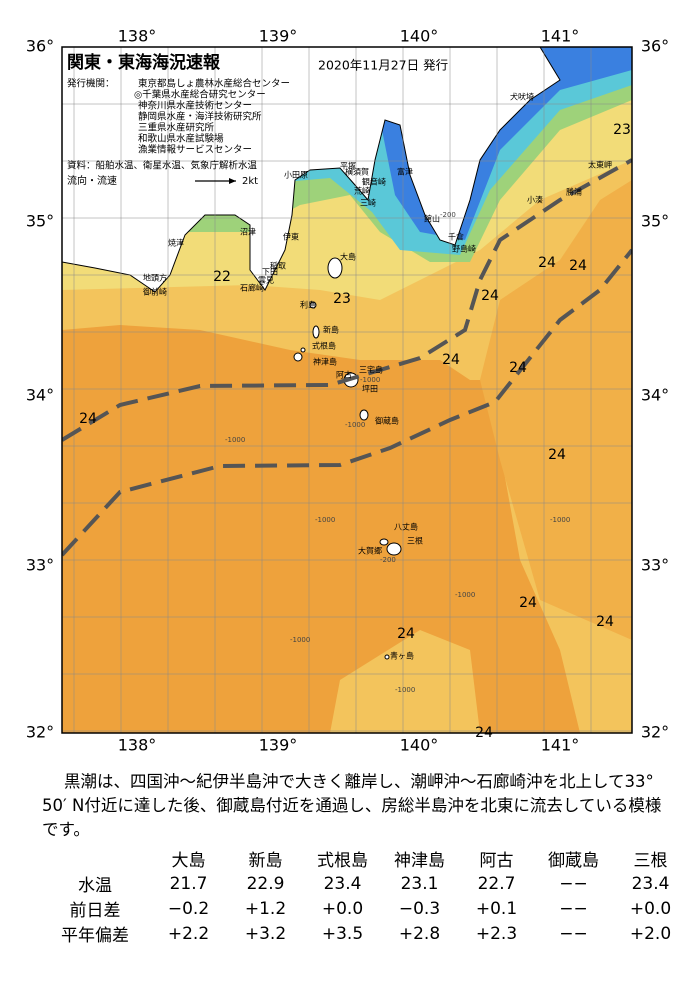  Describe the element at coordinates (188, 933) in the screenshot. I see `table-cell: +2.2` at that location.